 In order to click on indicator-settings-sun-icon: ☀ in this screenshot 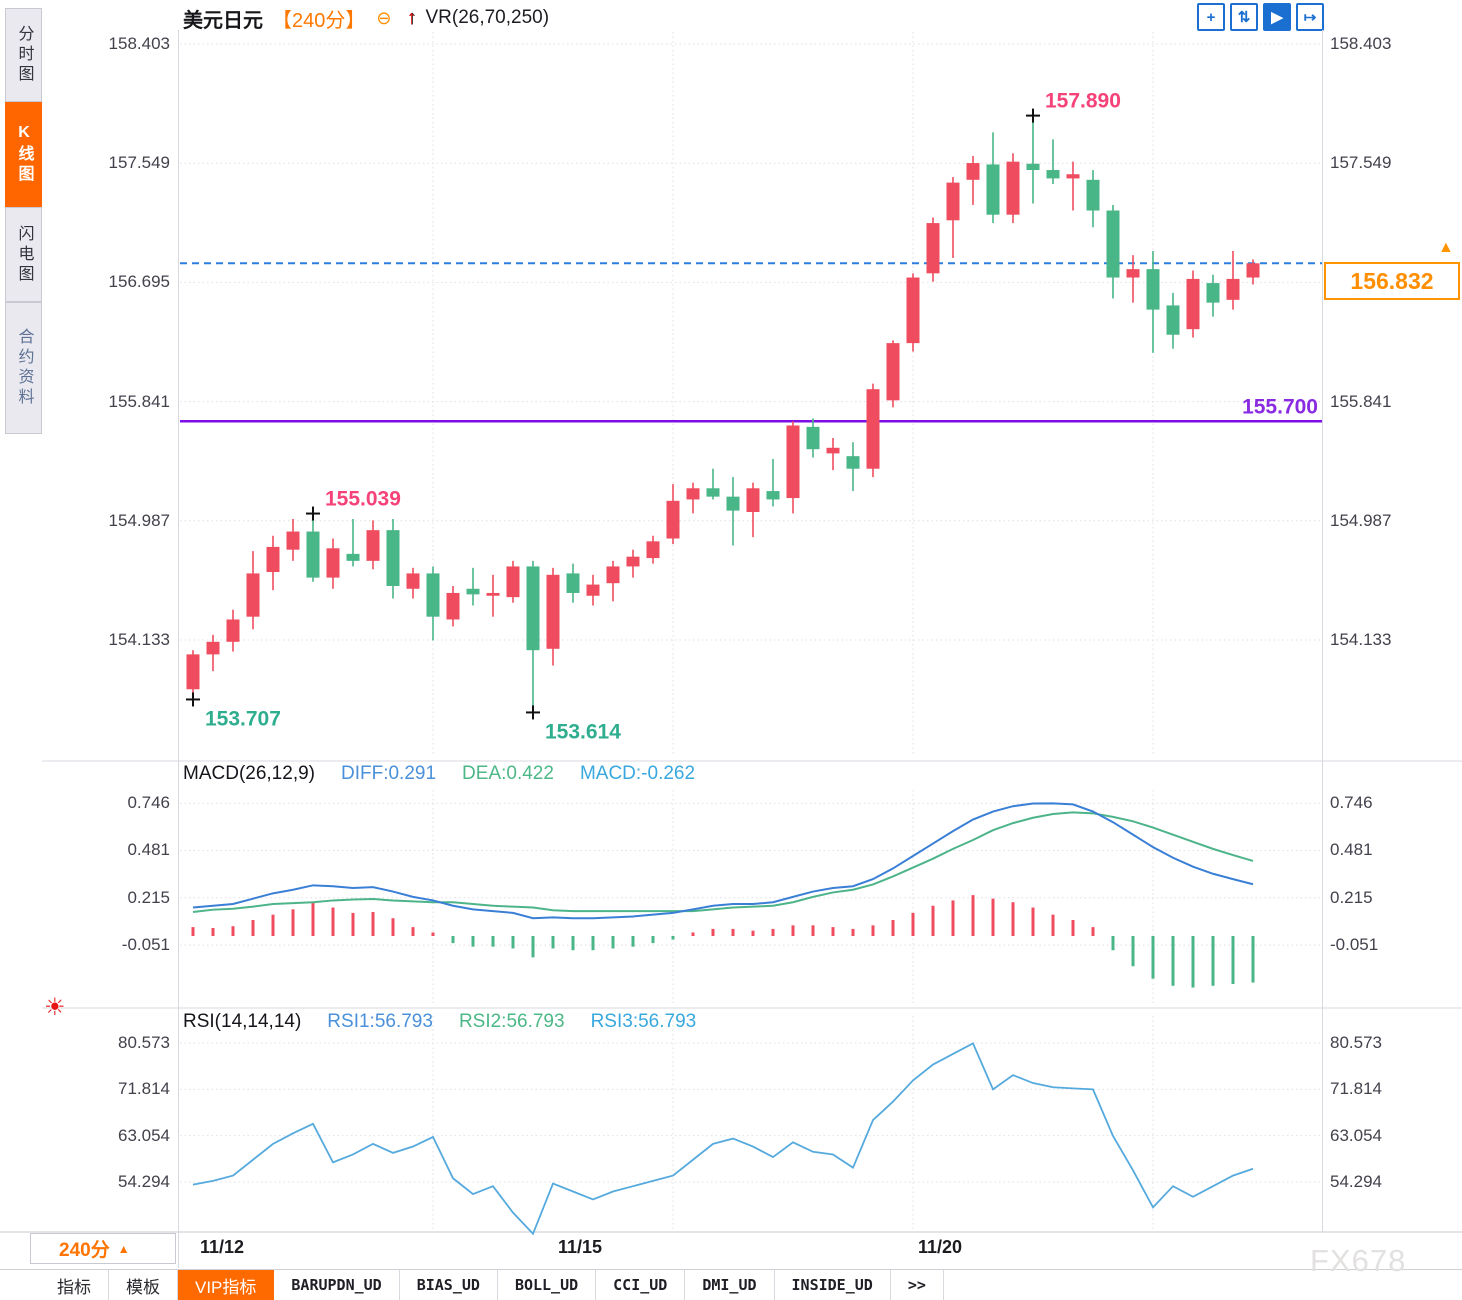, I will do `click(55, 1007)`.